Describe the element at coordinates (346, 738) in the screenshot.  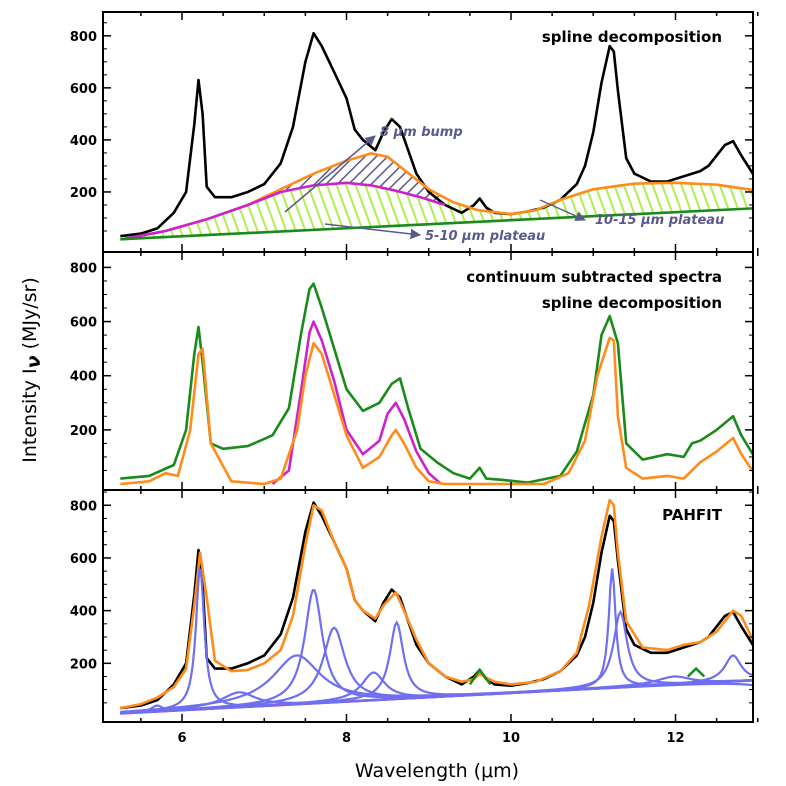
I see `x-tick-label: 8` at that location.